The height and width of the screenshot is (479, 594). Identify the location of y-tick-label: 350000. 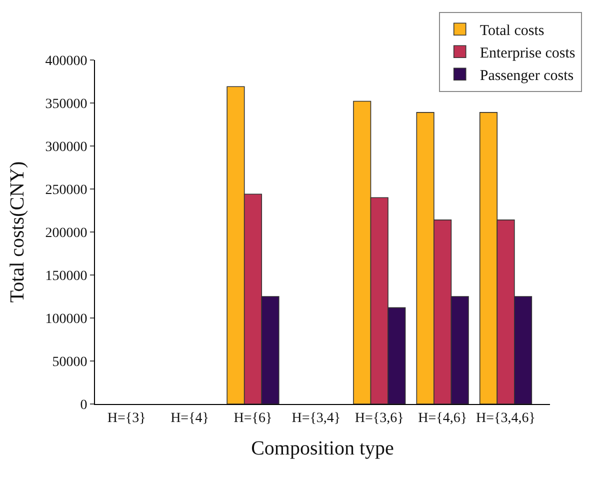
(66, 104).